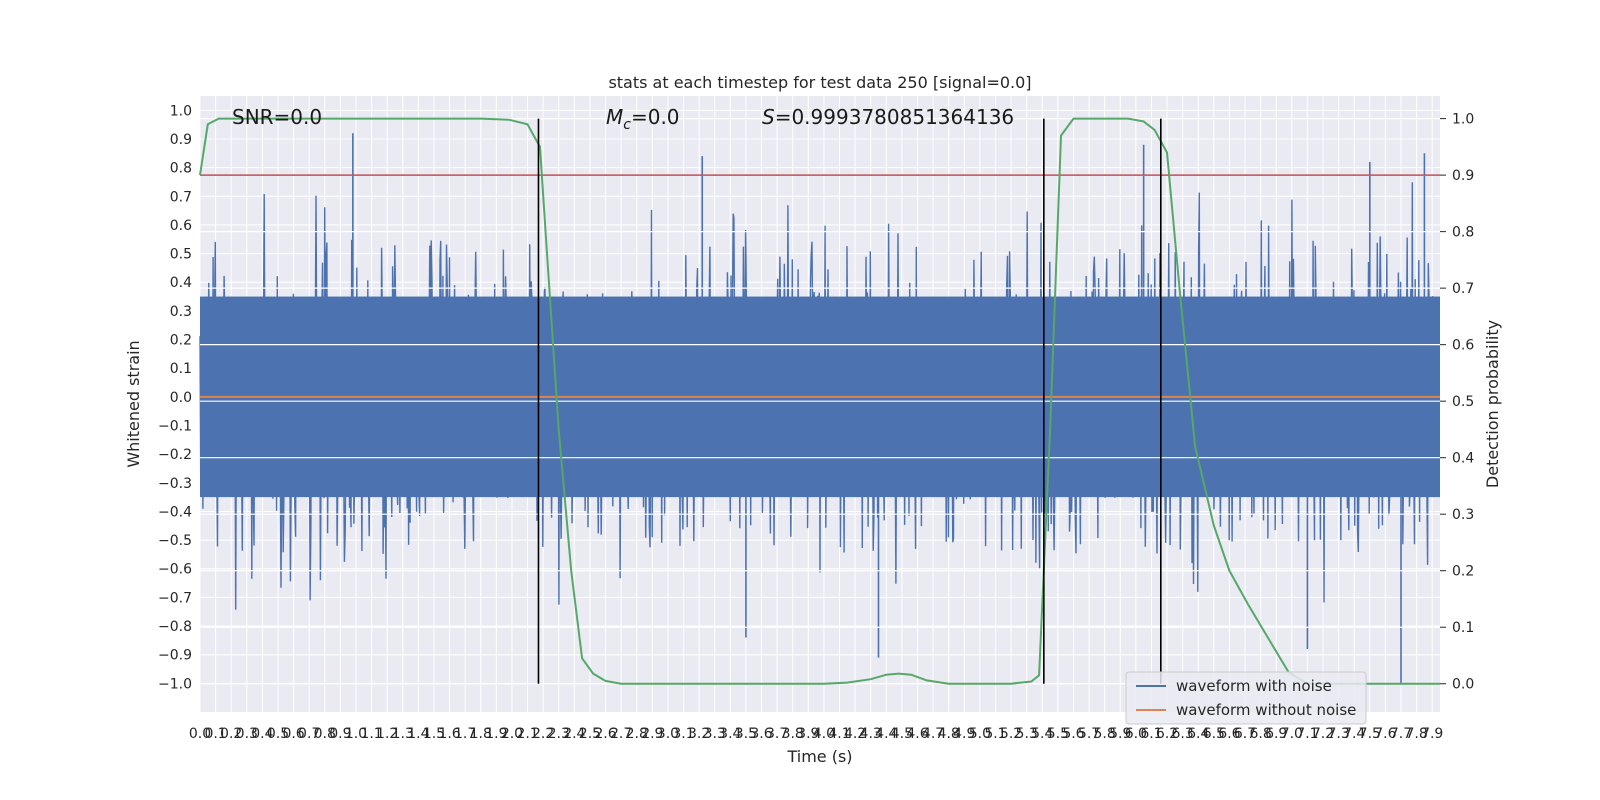  Describe the element at coordinates (1276, 734) in the screenshot. I see `x-tick-label: 6.9` at that location.